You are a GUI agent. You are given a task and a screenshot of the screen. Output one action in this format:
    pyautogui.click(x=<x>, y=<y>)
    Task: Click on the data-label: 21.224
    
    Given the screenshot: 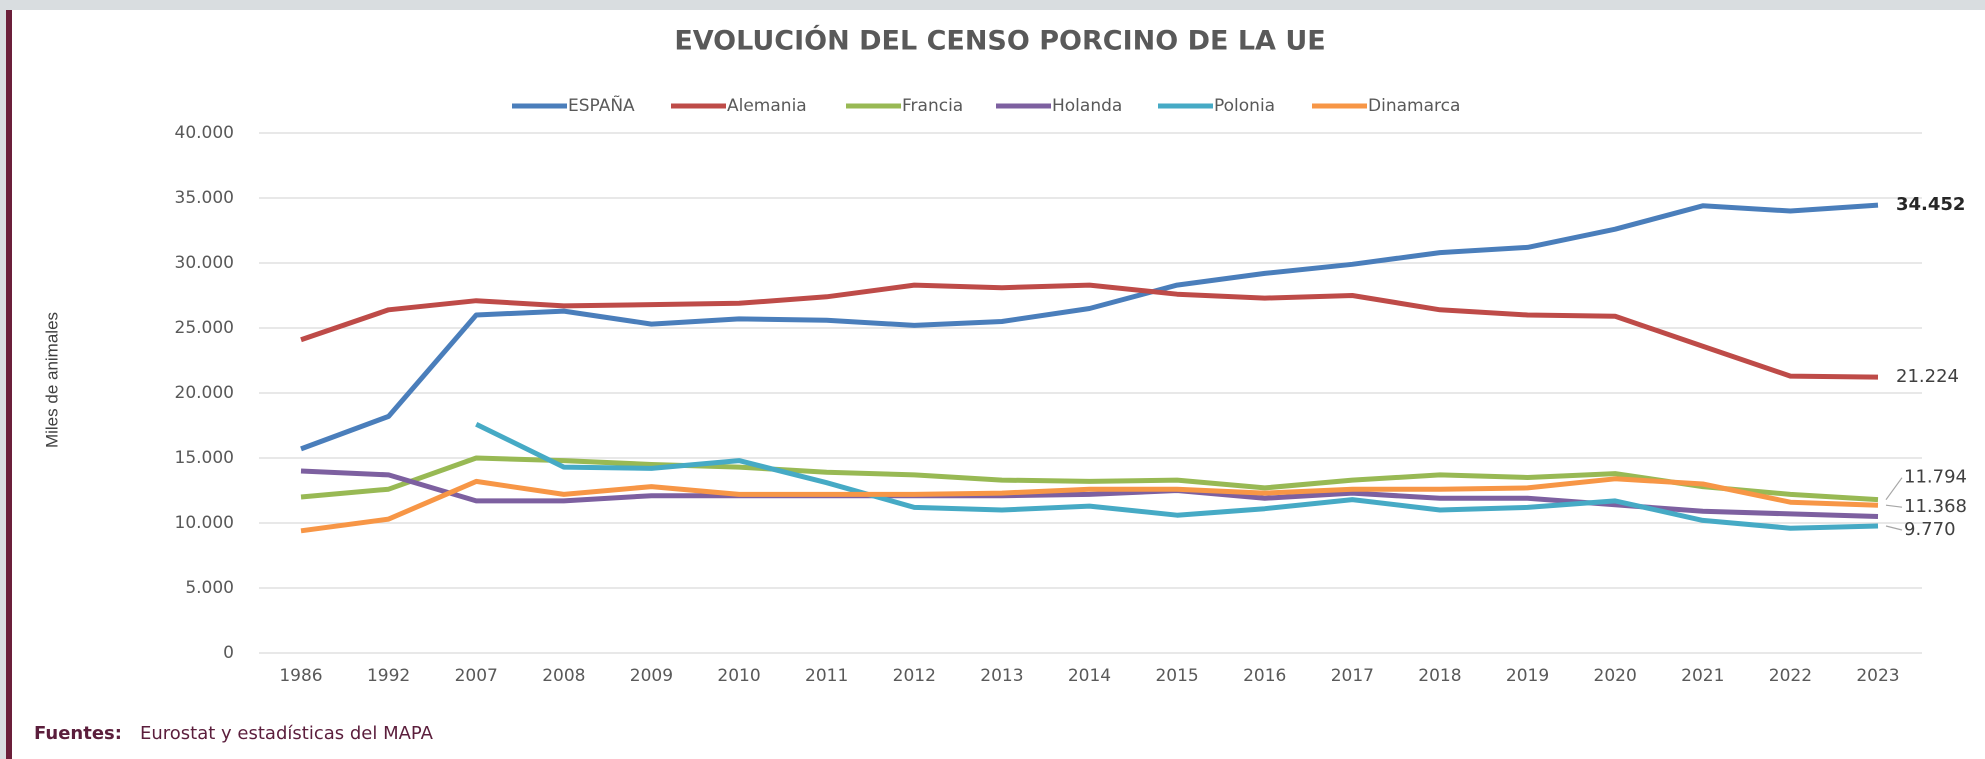 What is the action you would take?
    pyautogui.click(x=1927, y=376)
    